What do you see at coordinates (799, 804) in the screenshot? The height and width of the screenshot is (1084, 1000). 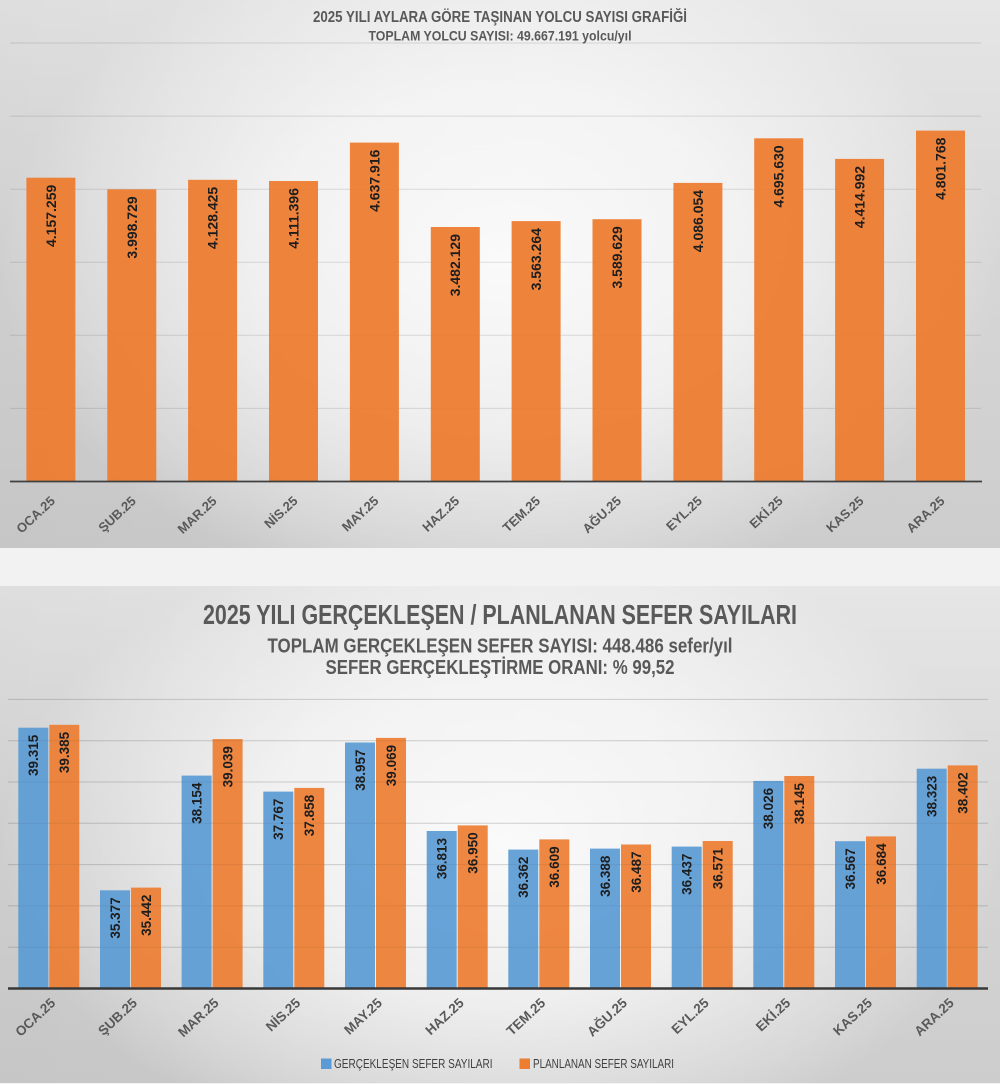 I see `svg-text: 38.145` at bounding box center [799, 804].